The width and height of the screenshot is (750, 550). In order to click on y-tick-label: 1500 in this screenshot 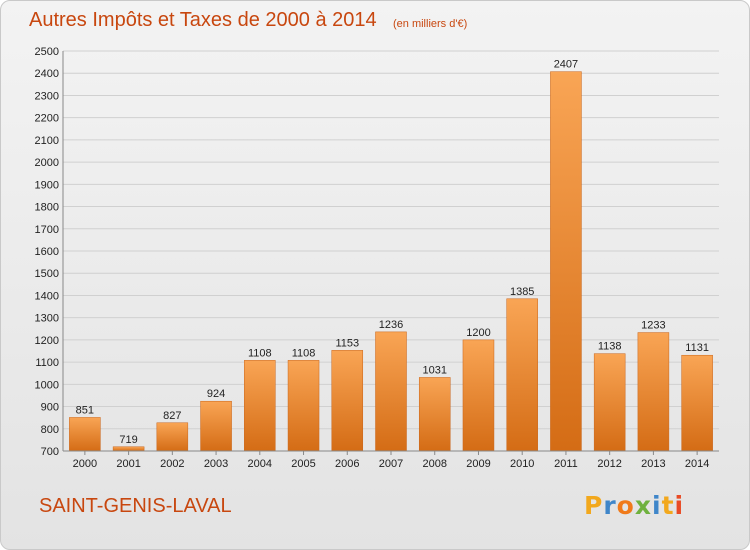, I will do `click(47, 274)`.